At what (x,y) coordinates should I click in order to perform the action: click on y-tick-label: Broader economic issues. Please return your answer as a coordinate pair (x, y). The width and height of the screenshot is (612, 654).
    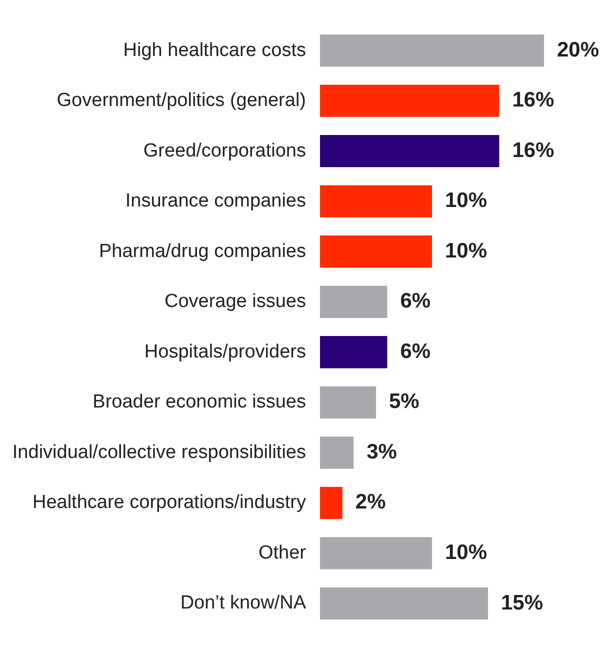
    Looking at the image, I should click on (199, 402).